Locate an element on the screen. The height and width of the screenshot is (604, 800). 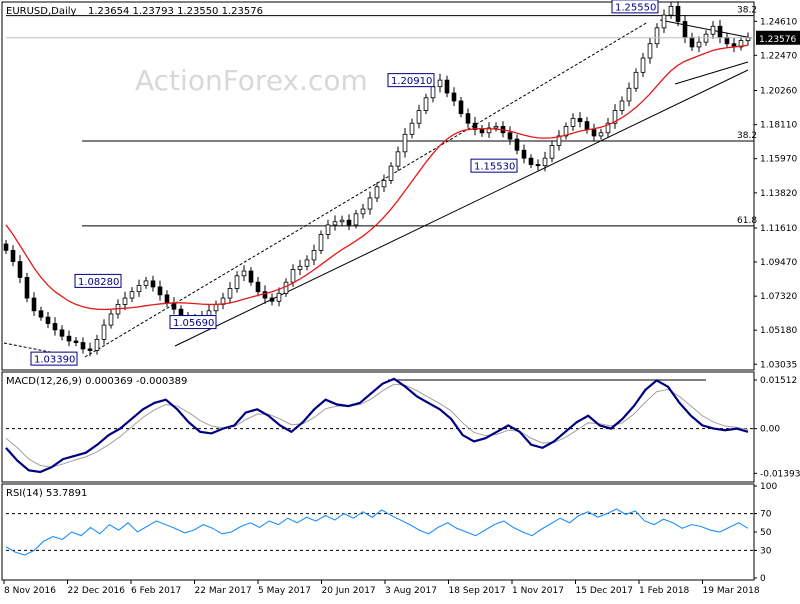
time-tick-label: 19 Mar 2018 is located at coordinates (731, 591).